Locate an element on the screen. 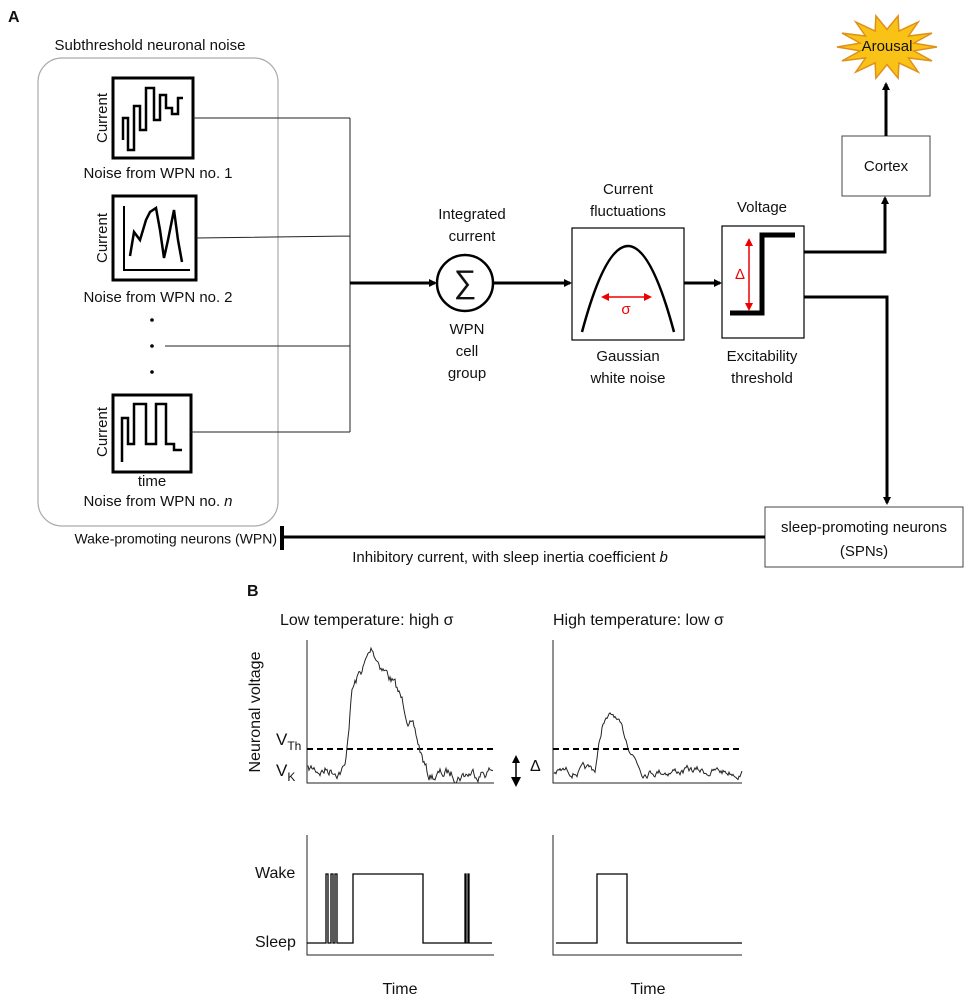 The width and height of the screenshot is (967, 1004). node-label: Integrated is located at coordinates (472, 214).